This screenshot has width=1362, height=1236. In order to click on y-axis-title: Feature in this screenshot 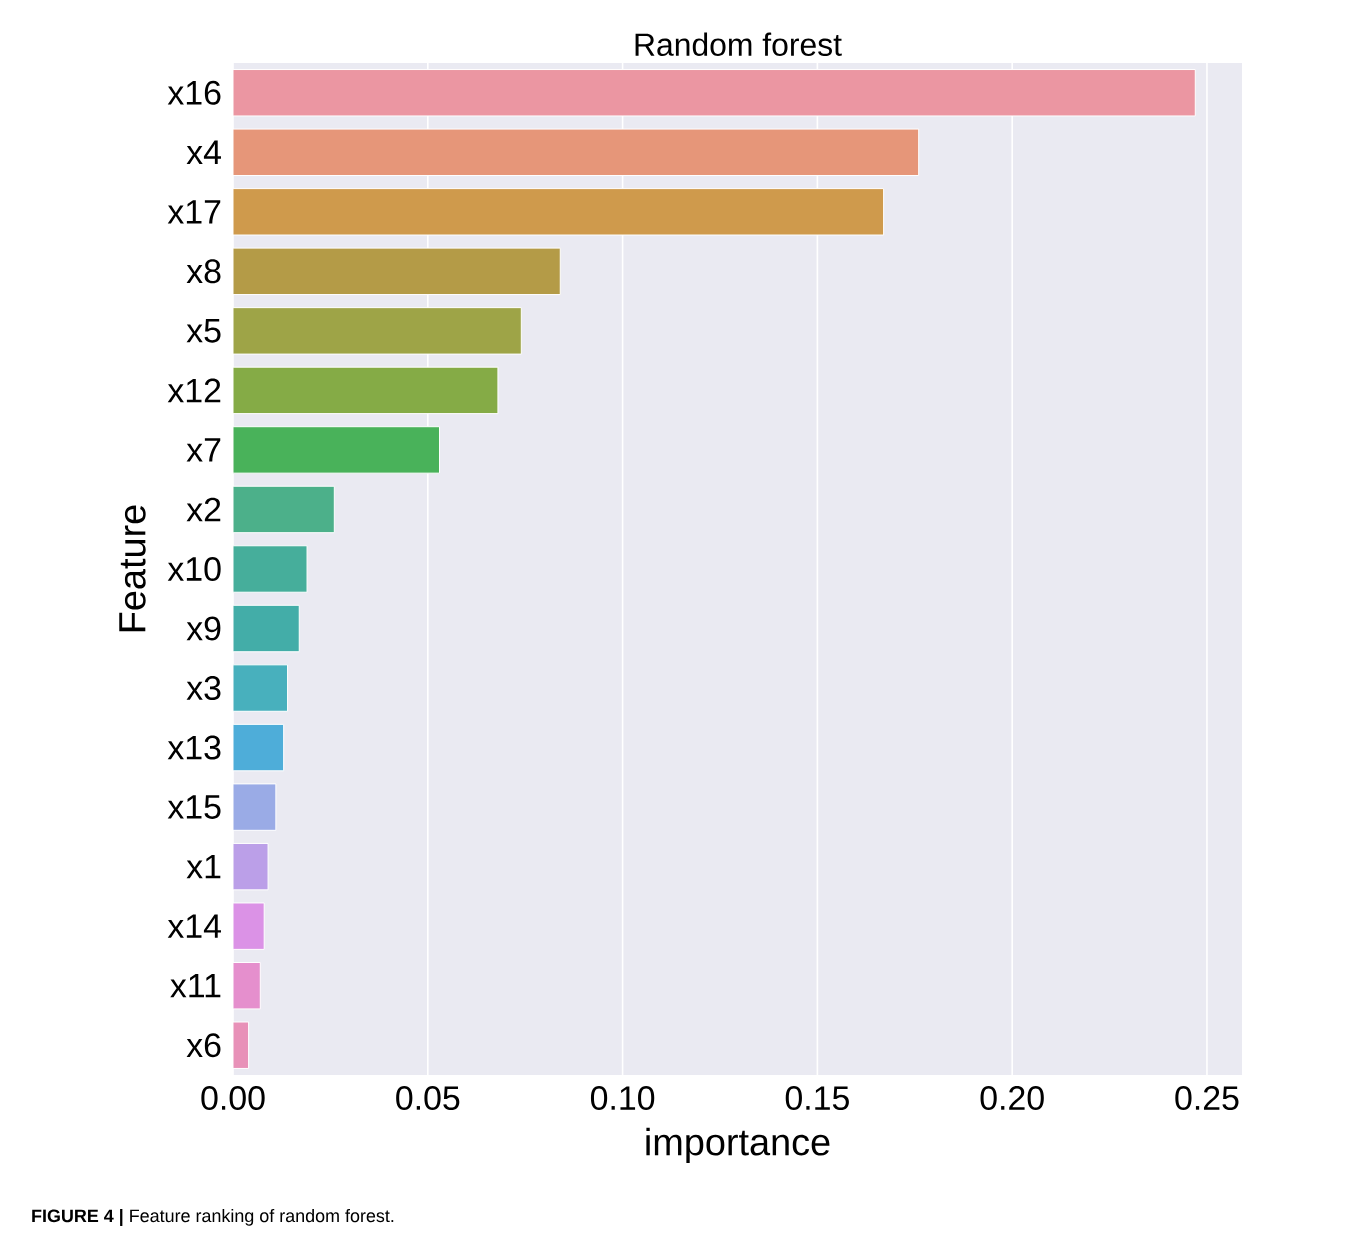, I will do `click(132, 568)`.